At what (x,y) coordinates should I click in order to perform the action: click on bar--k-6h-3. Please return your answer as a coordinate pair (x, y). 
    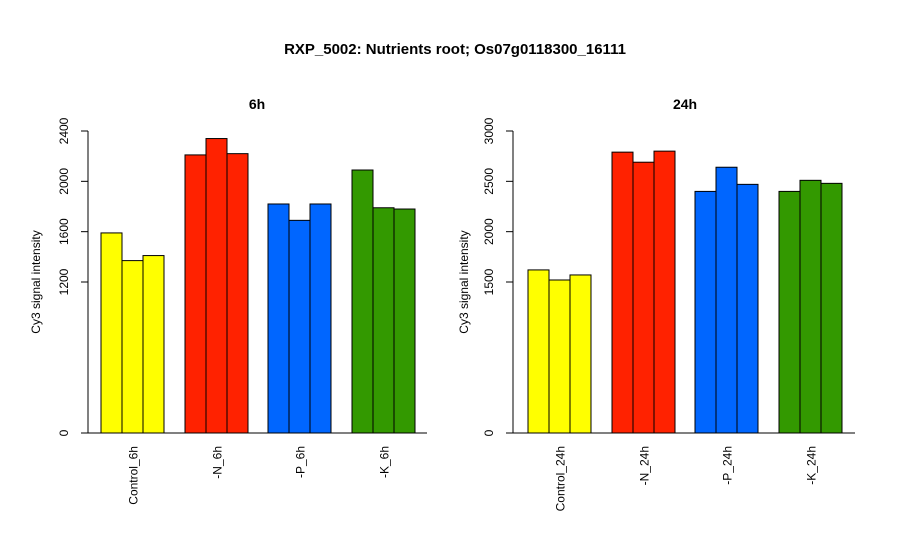
    Looking at the image, I should click on (404, 321).